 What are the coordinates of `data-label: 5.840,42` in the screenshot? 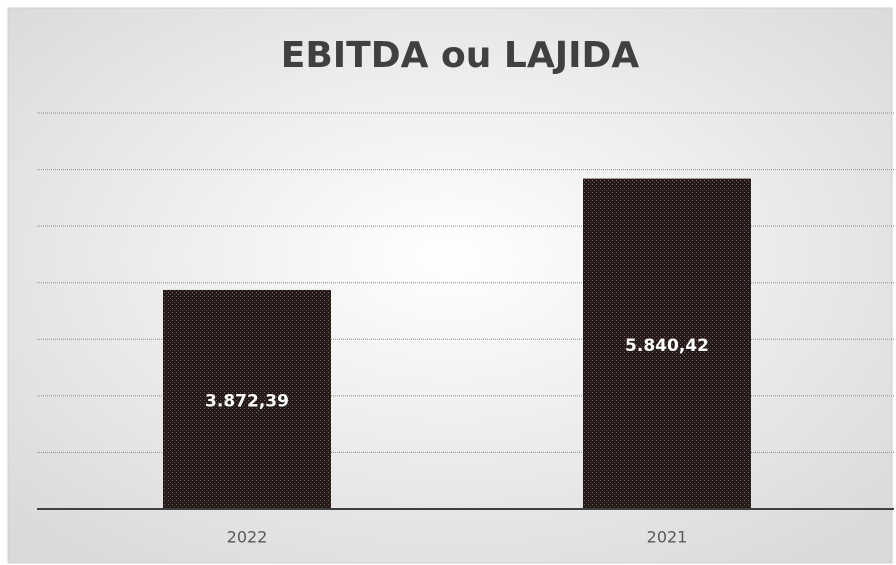 It's located at (667, 346).